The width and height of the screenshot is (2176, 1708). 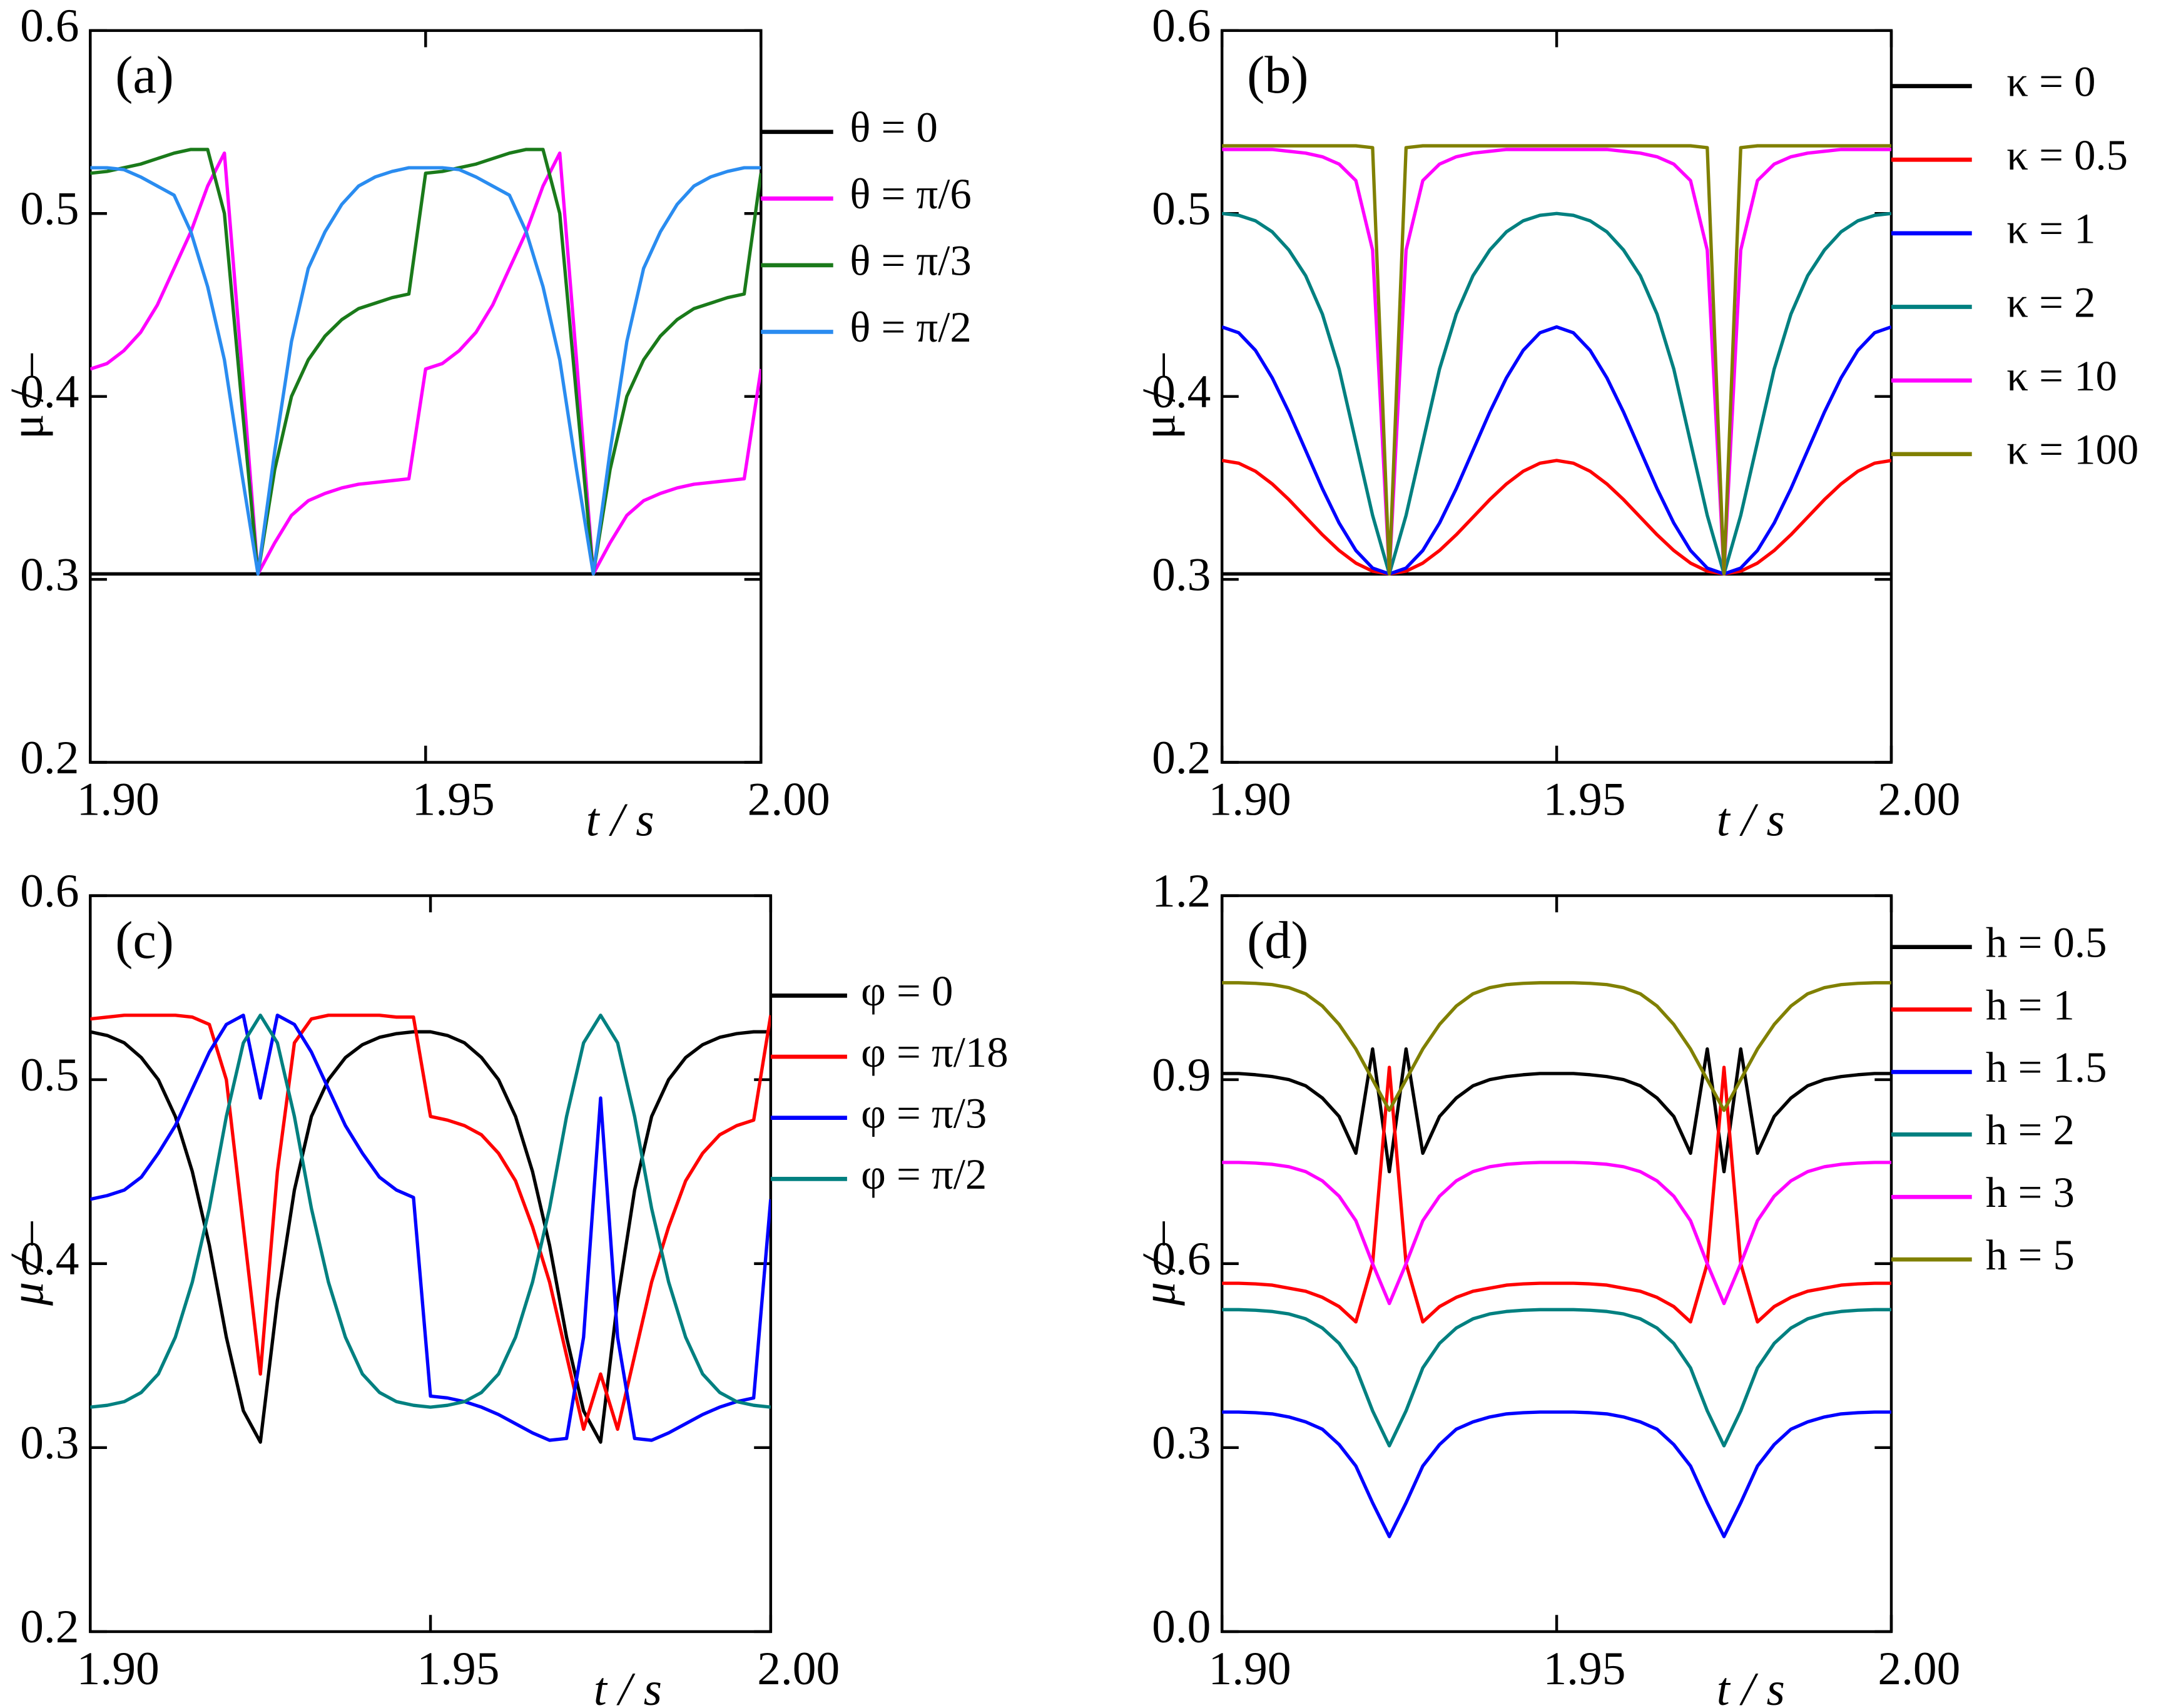 What do you see at coordinates (894, 128) in the screenshot?
I see `legend-label: θ = 0` at bounding box center [894, 128].